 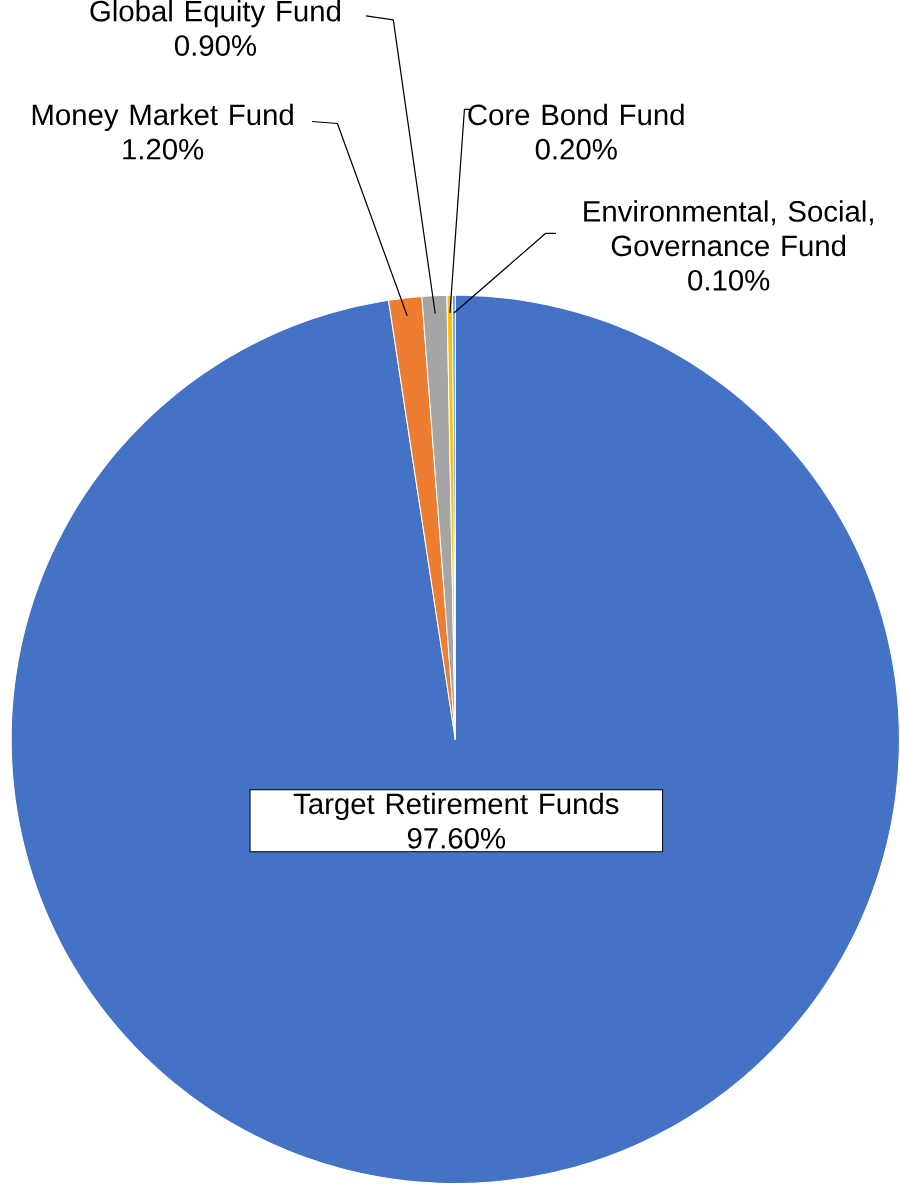 I want to click on slice-label: Core Bond Fund, so click(x=576, y=114).